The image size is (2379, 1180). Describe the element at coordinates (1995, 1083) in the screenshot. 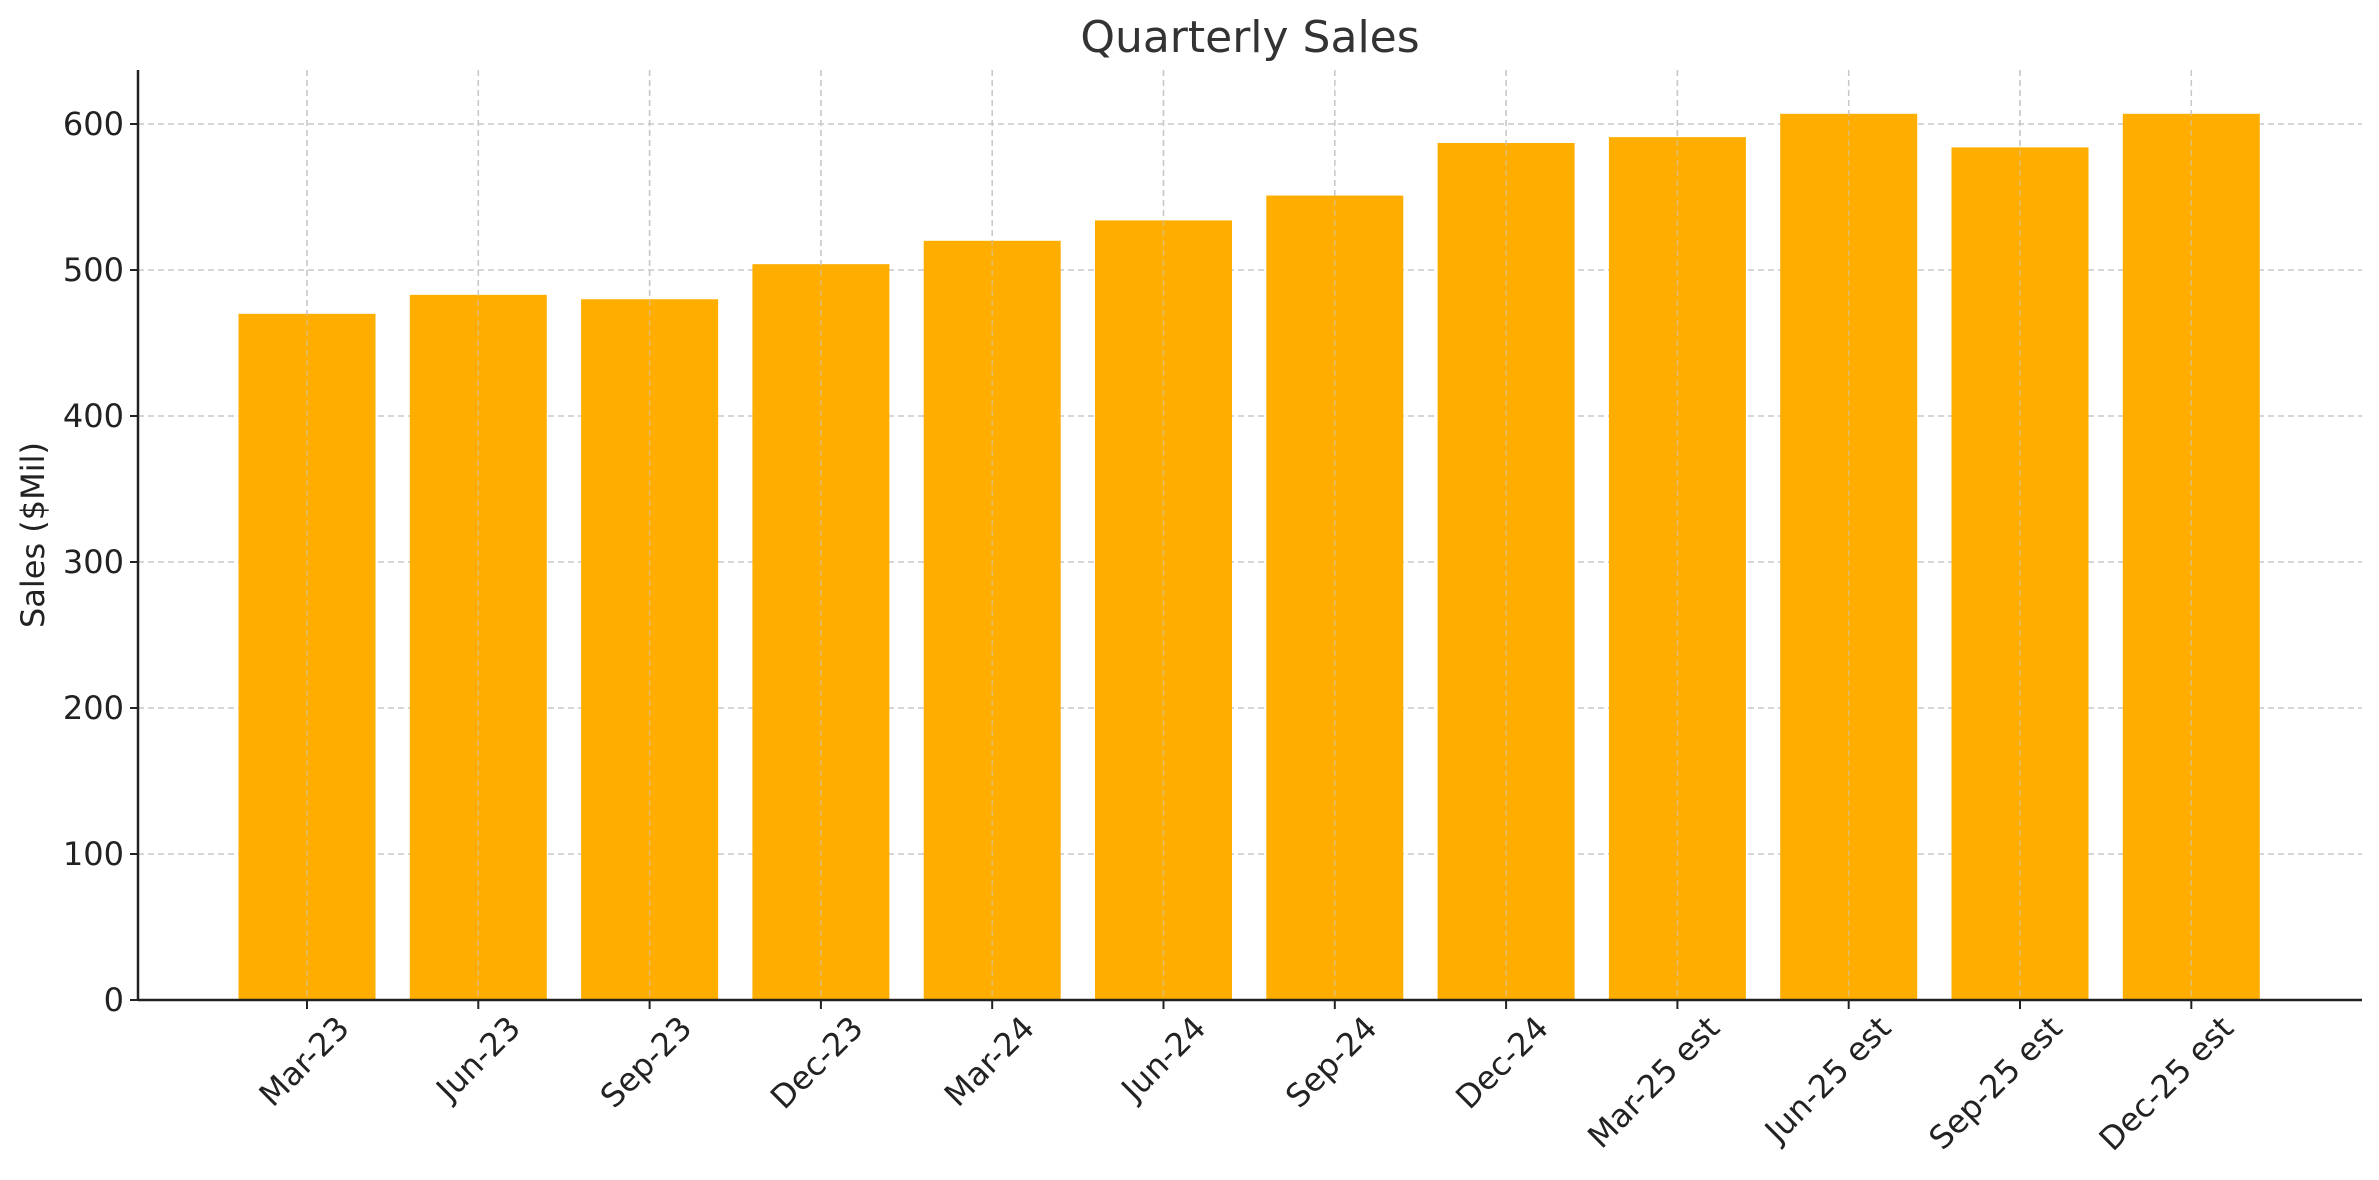

I see `x-tick-label: Sep-25 est` at that location.